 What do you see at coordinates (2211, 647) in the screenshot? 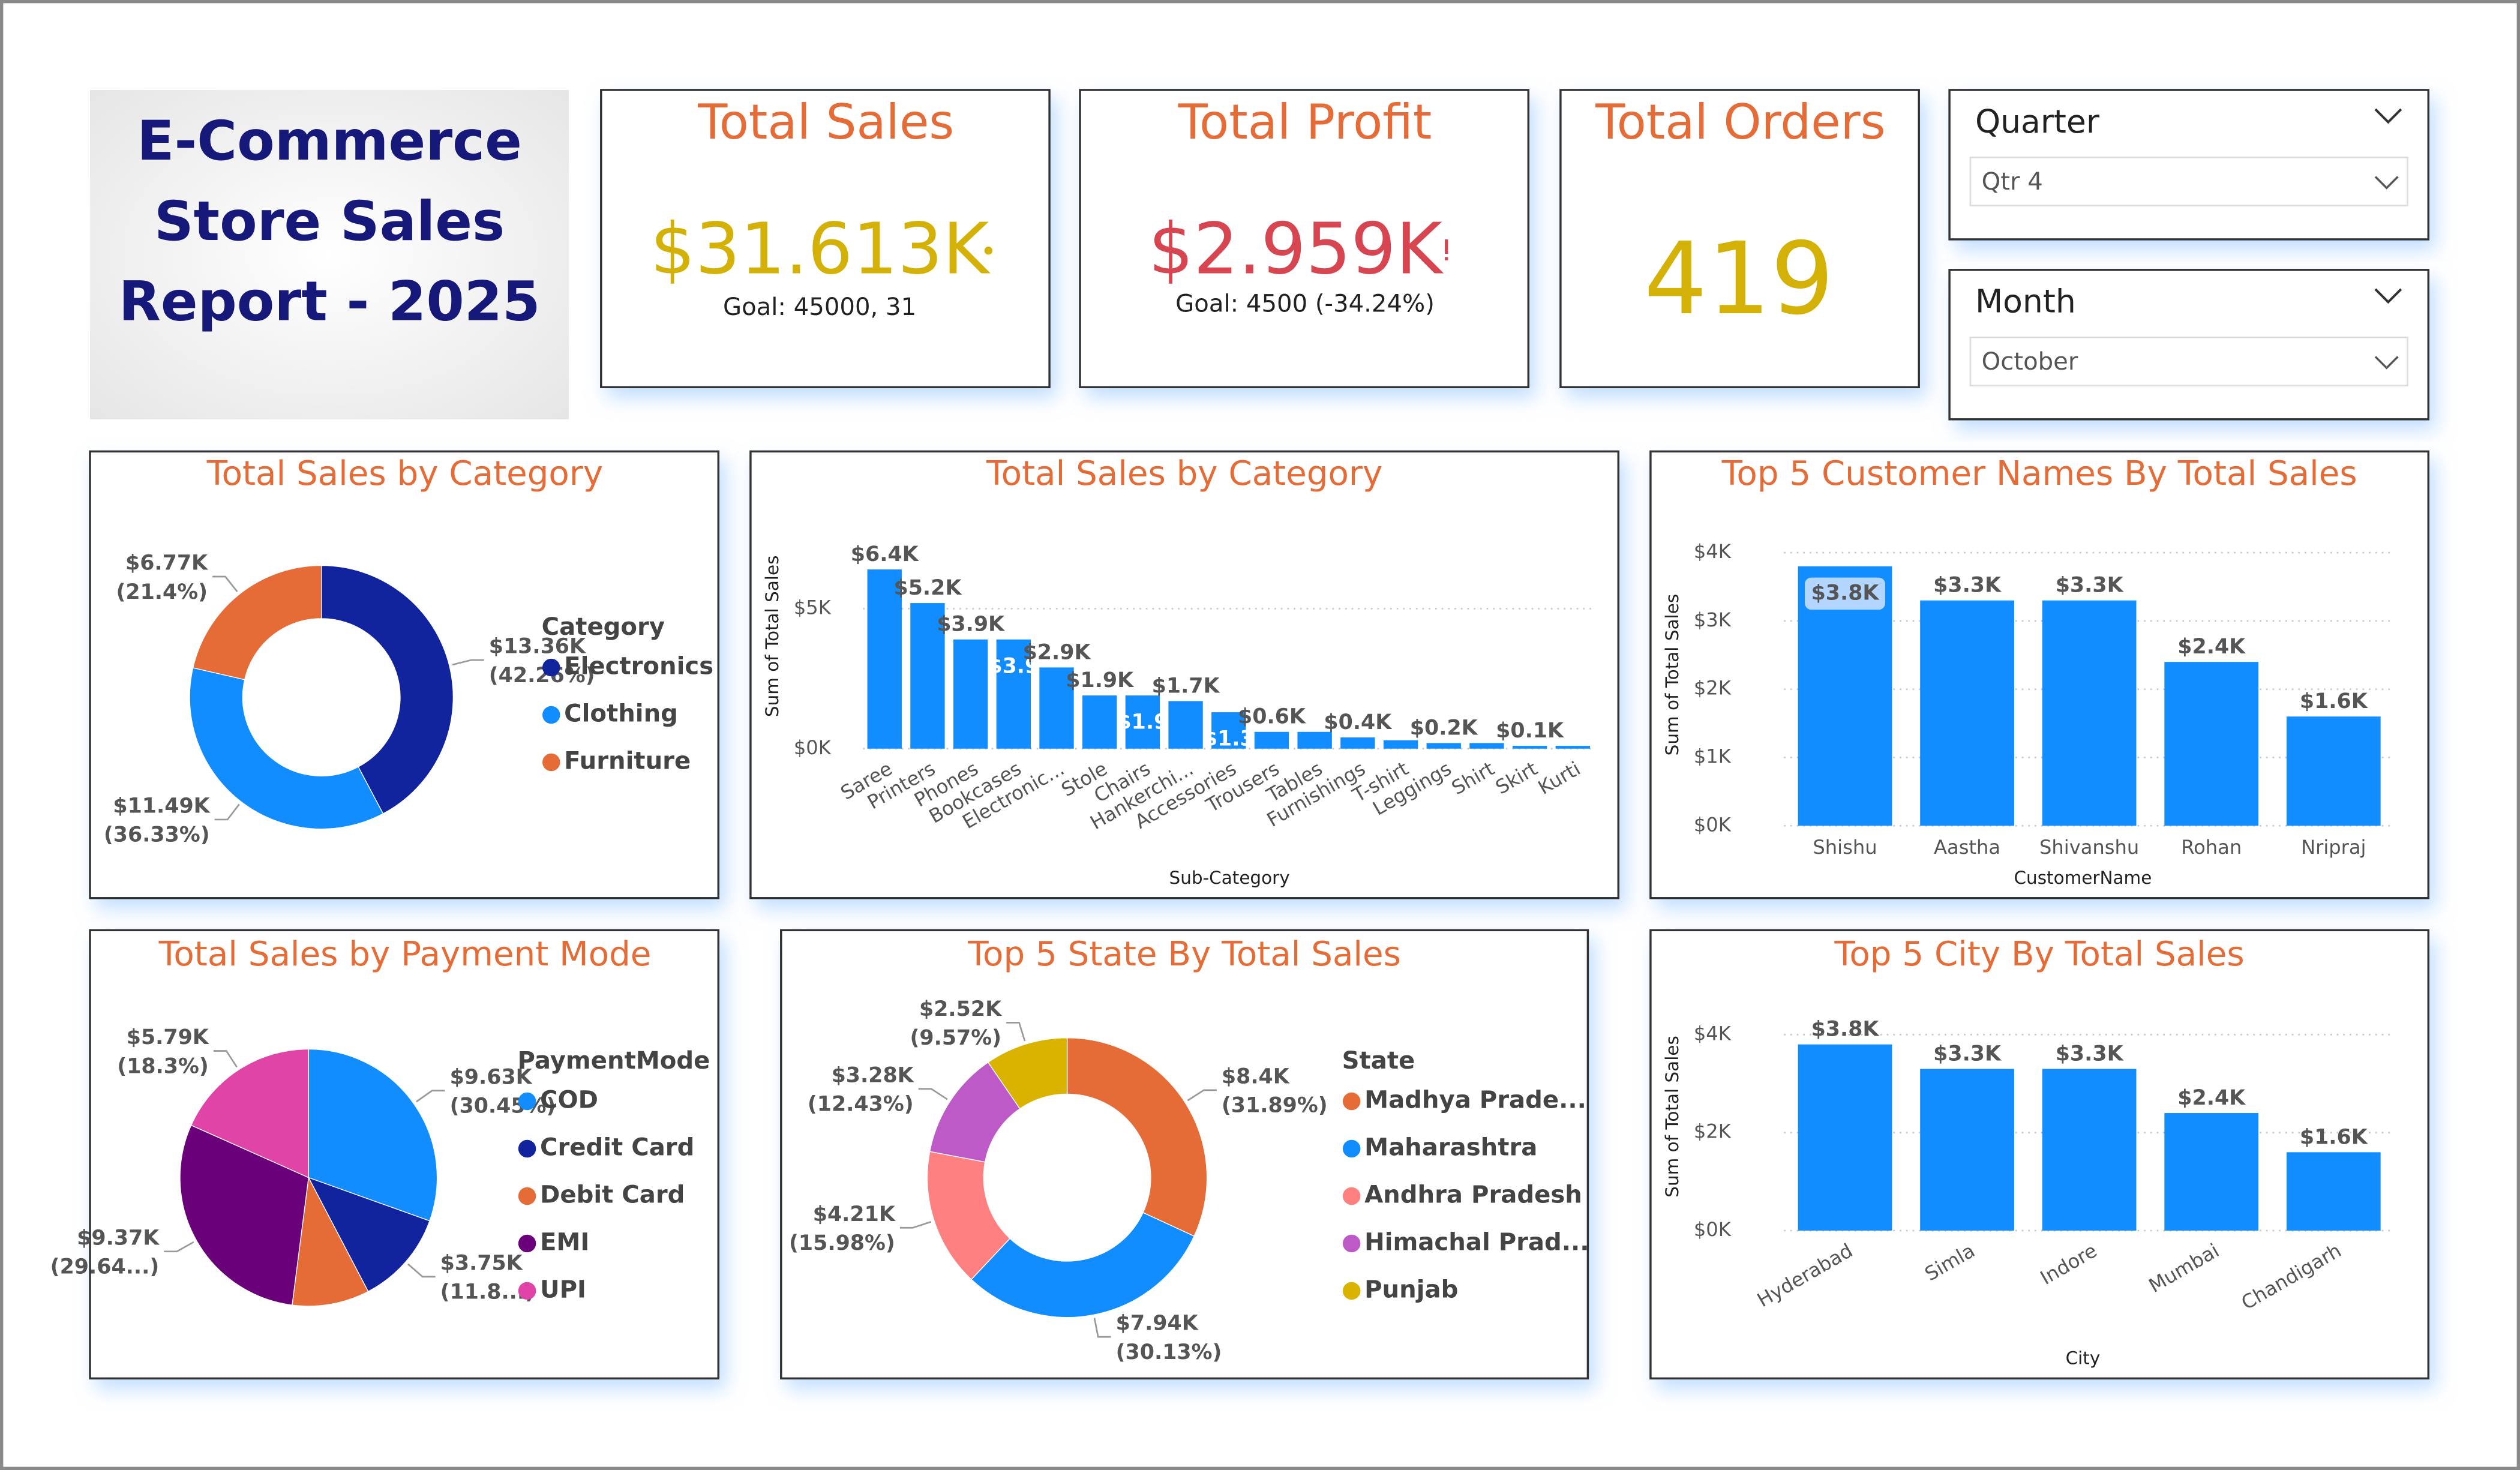
I see `data-label: $2.4K` at bounding box center [2211, 647].